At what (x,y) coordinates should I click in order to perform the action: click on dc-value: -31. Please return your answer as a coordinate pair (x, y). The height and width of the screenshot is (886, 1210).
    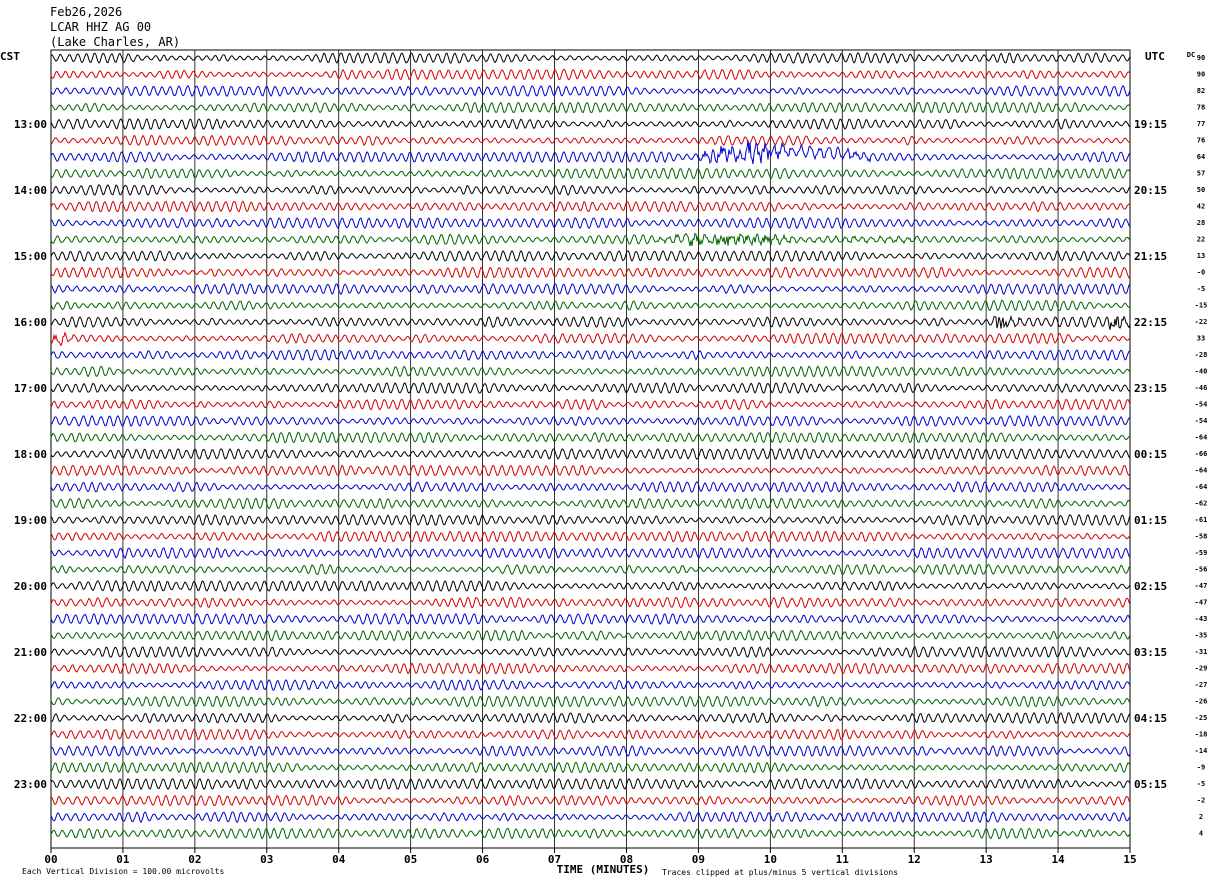
    Looking at the image, I should click on (1201, 652).